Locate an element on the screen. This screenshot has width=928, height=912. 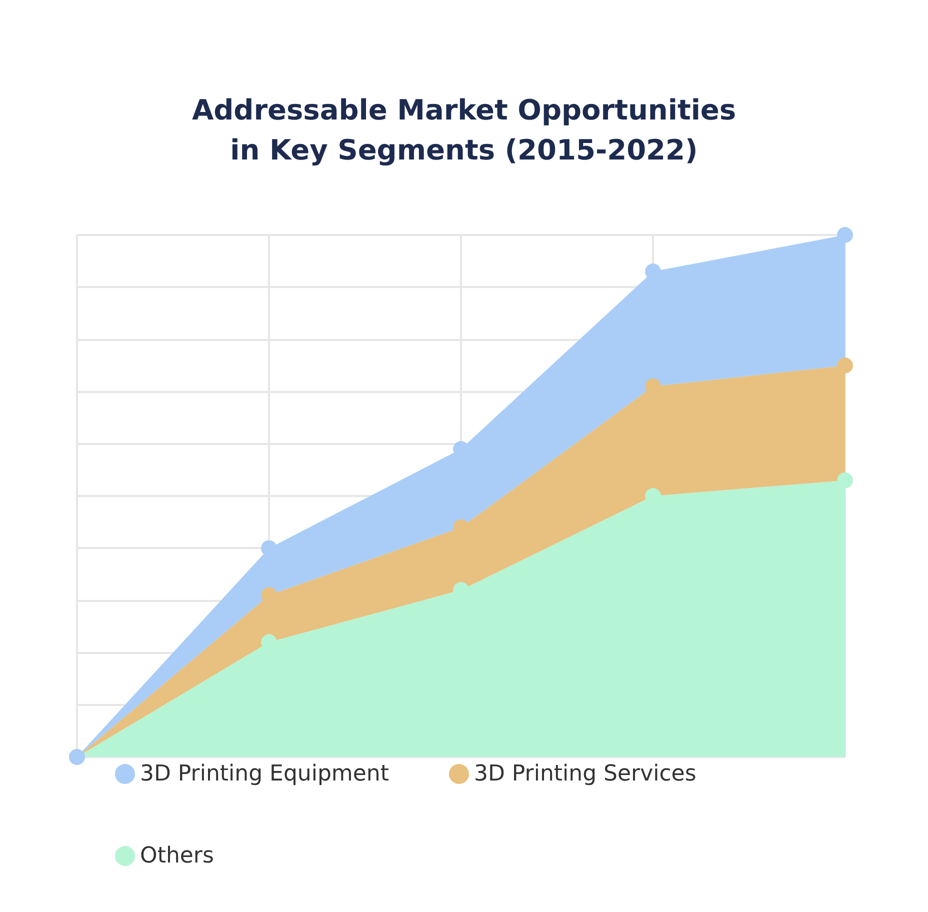
legend-label: Others is located at coordinates (177, 856).